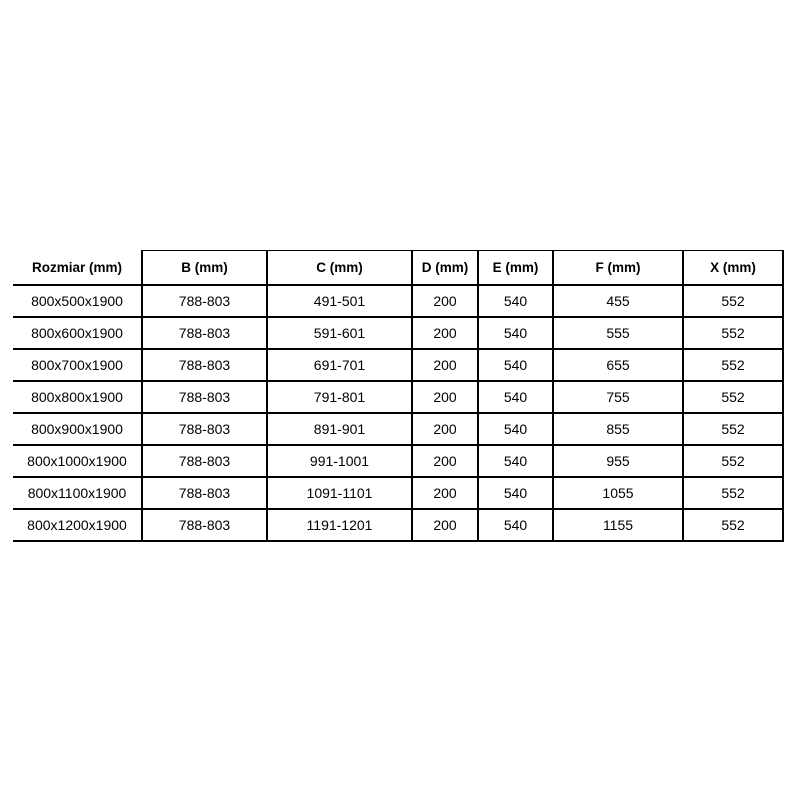 The height and width of the screenshot is (800, 800). I want to click on table-cell: 800x700x1900, so click(78, 365).